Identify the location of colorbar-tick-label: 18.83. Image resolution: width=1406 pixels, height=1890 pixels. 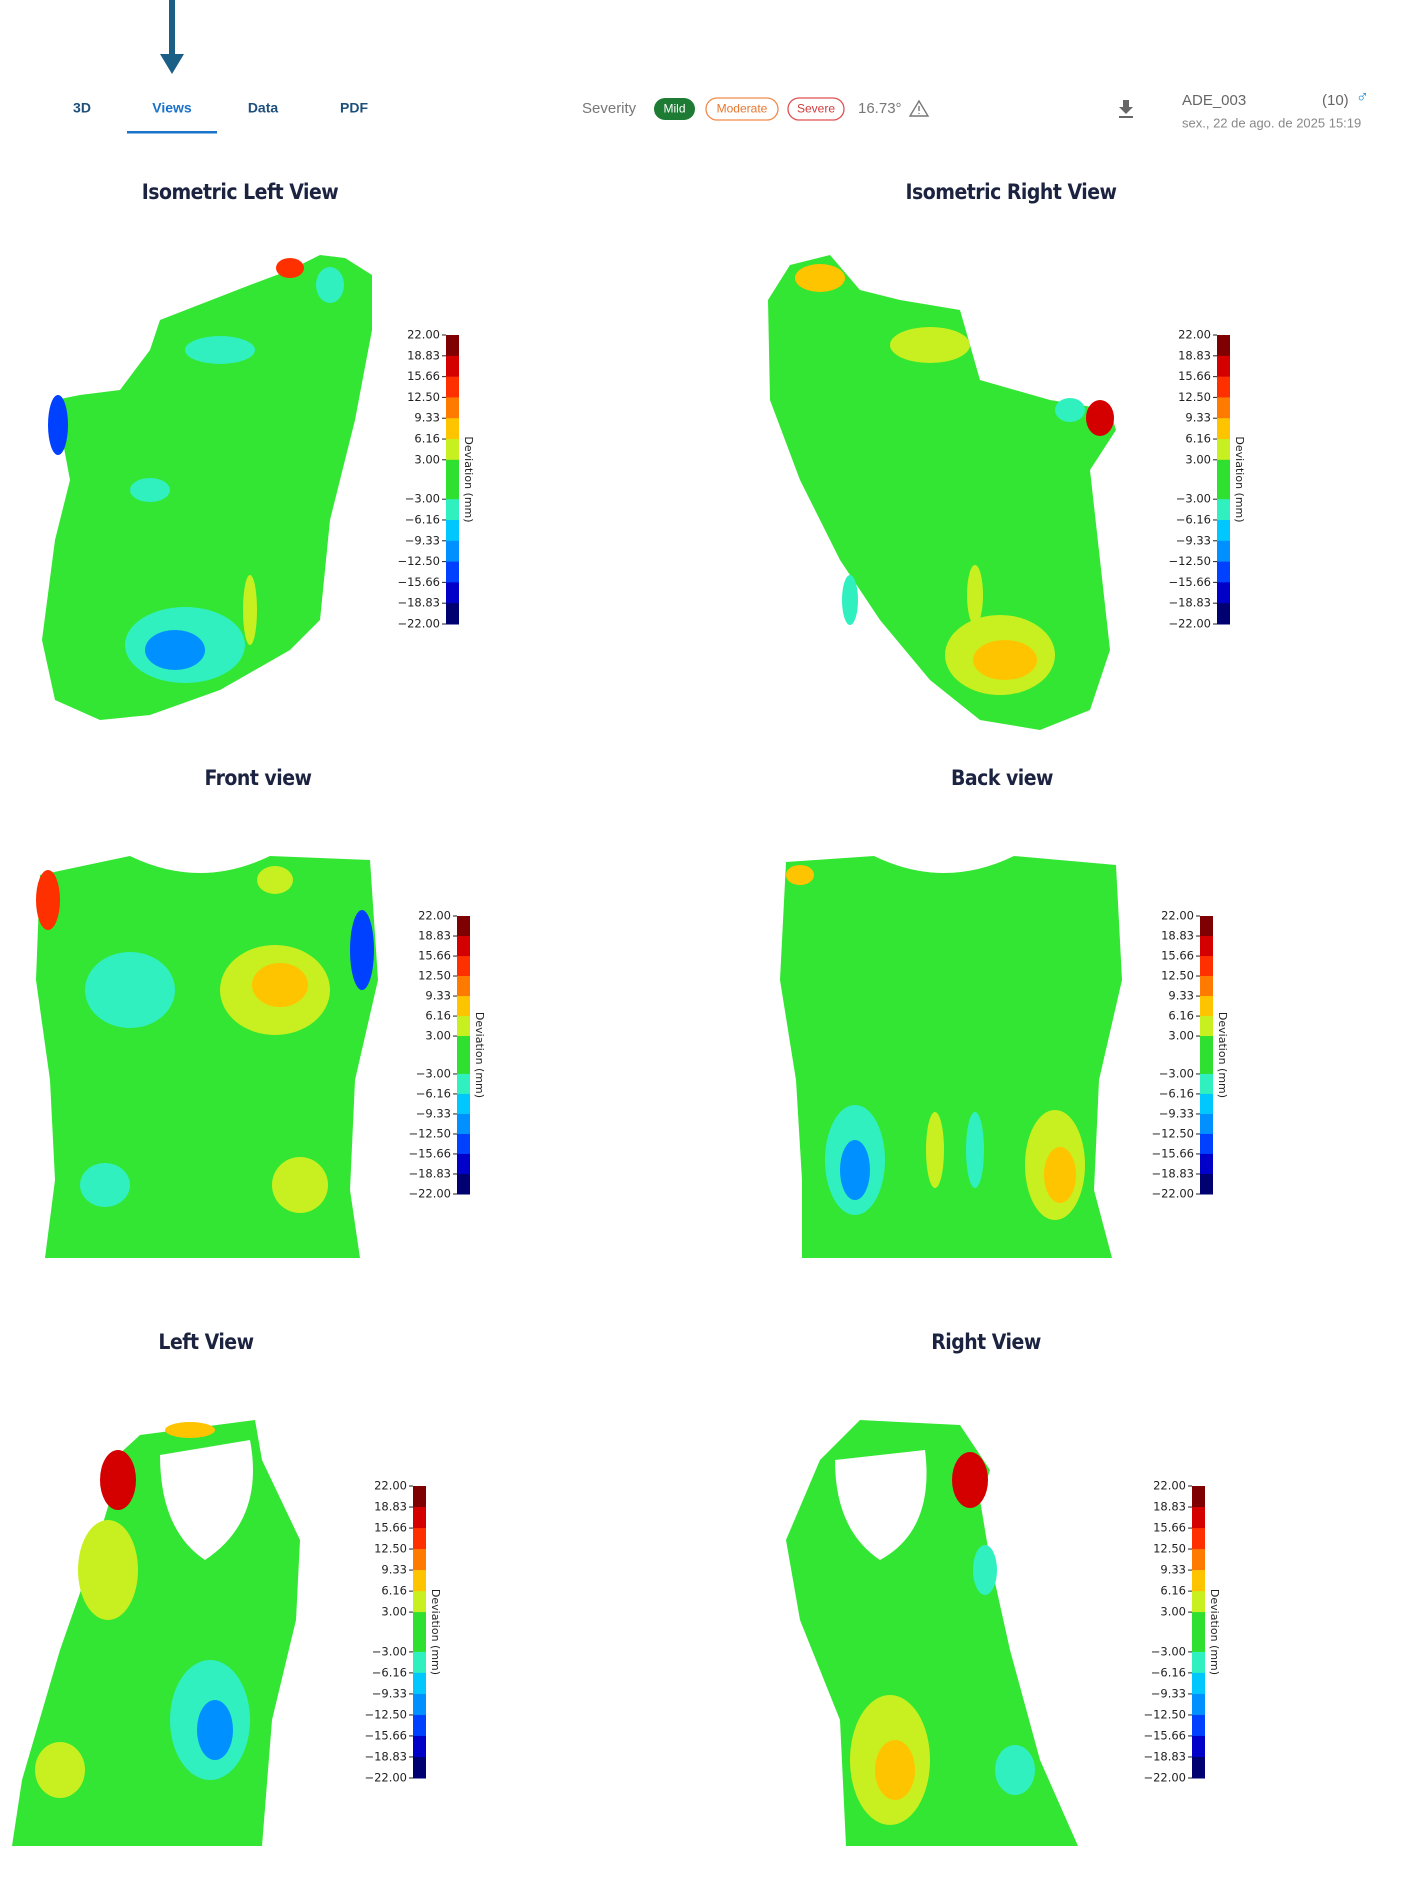
(390, 1507).